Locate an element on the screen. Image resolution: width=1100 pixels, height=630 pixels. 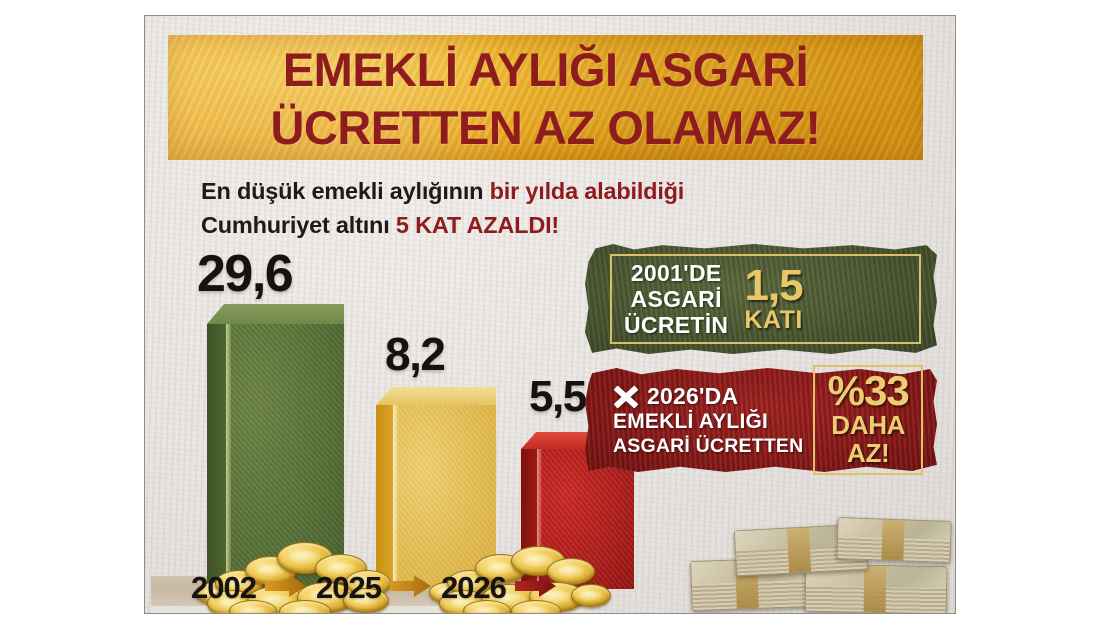
bar-2025-side is located at coordinates (384, 497).